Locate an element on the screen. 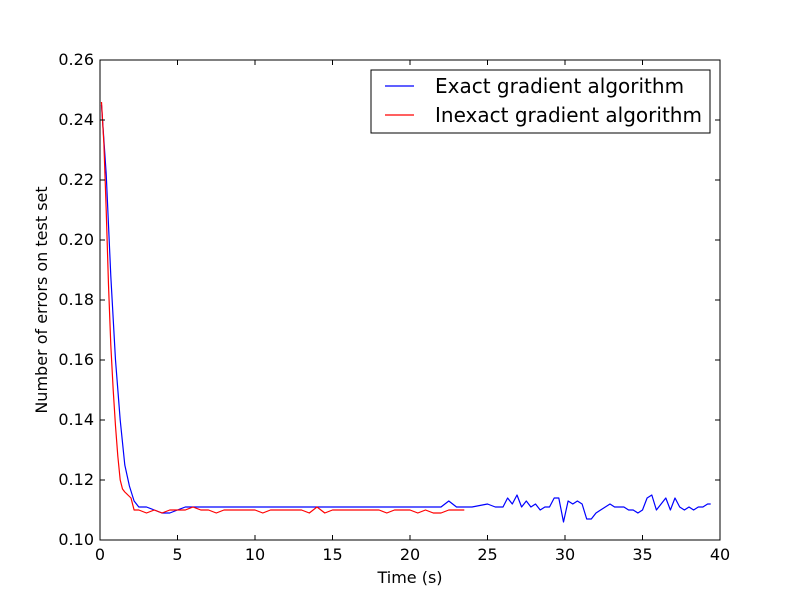  y-tick-label: 0.10 is located at coordinates (76, 539).